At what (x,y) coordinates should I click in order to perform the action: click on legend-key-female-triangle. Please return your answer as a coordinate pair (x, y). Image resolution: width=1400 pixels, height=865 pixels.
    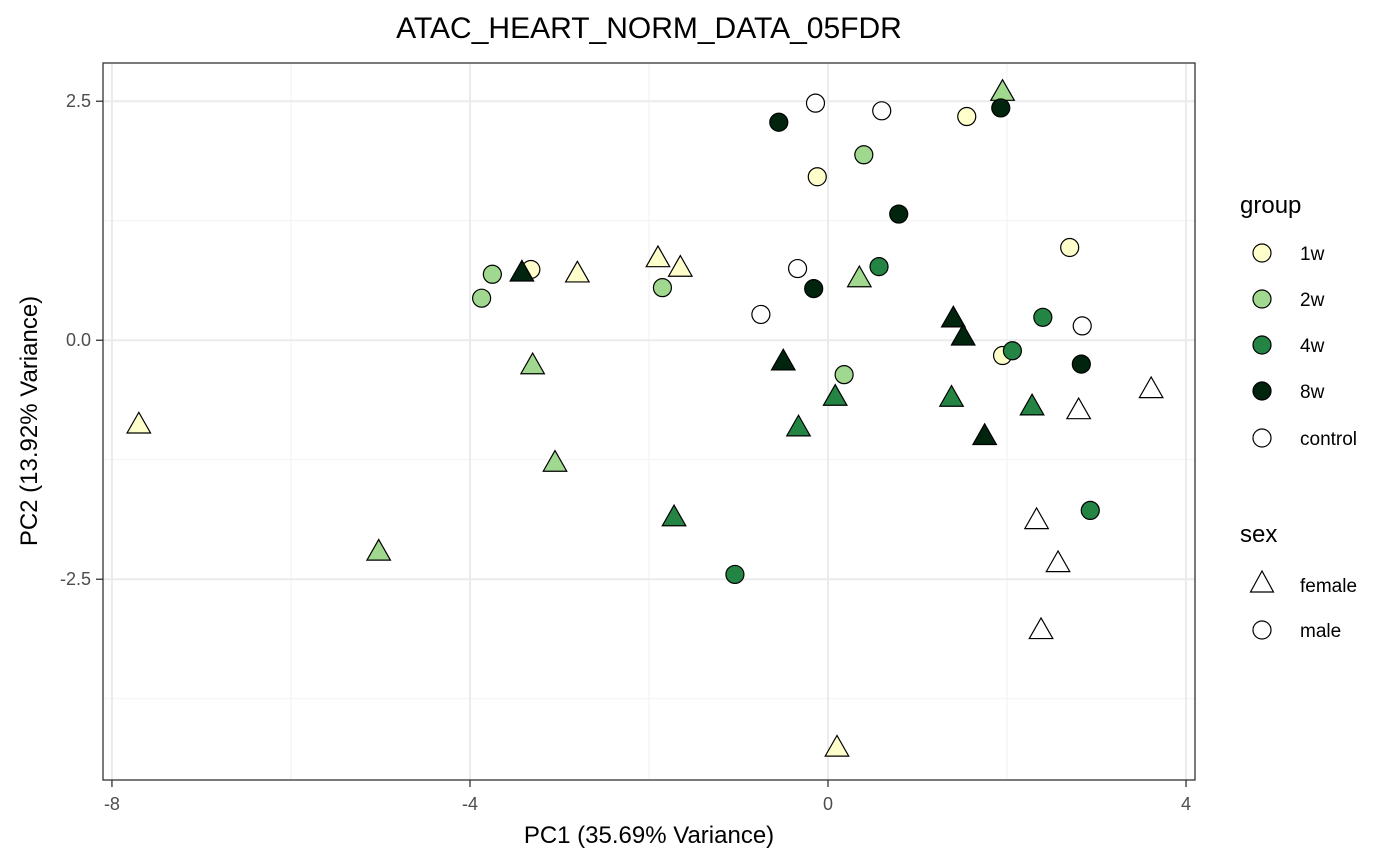
    Looking at the image, I should click on (1262, 581).